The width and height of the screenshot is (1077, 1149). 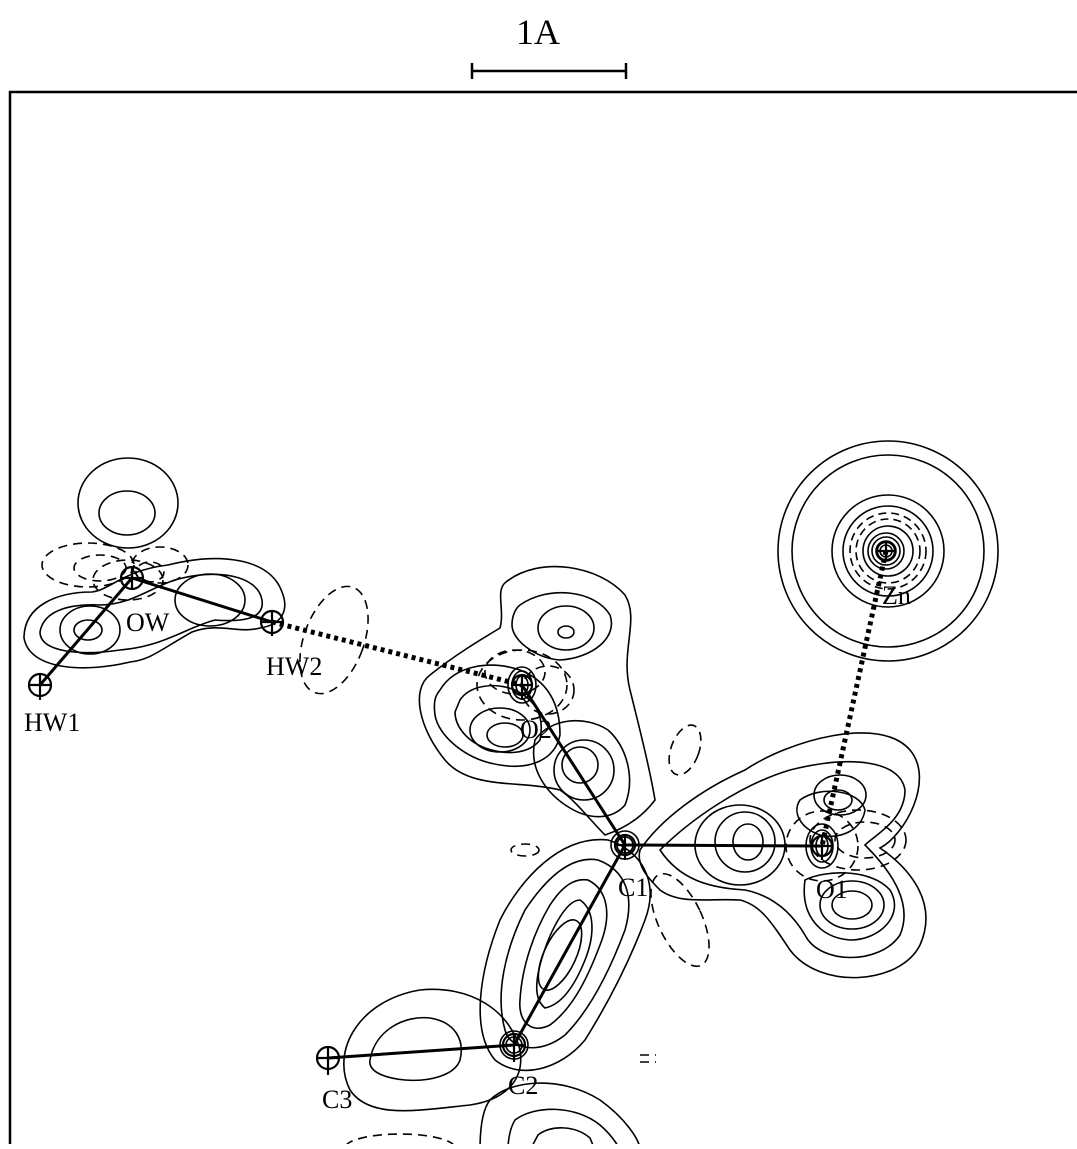 I want to click on atom-marker-c3, so click(x=328, y=1060).